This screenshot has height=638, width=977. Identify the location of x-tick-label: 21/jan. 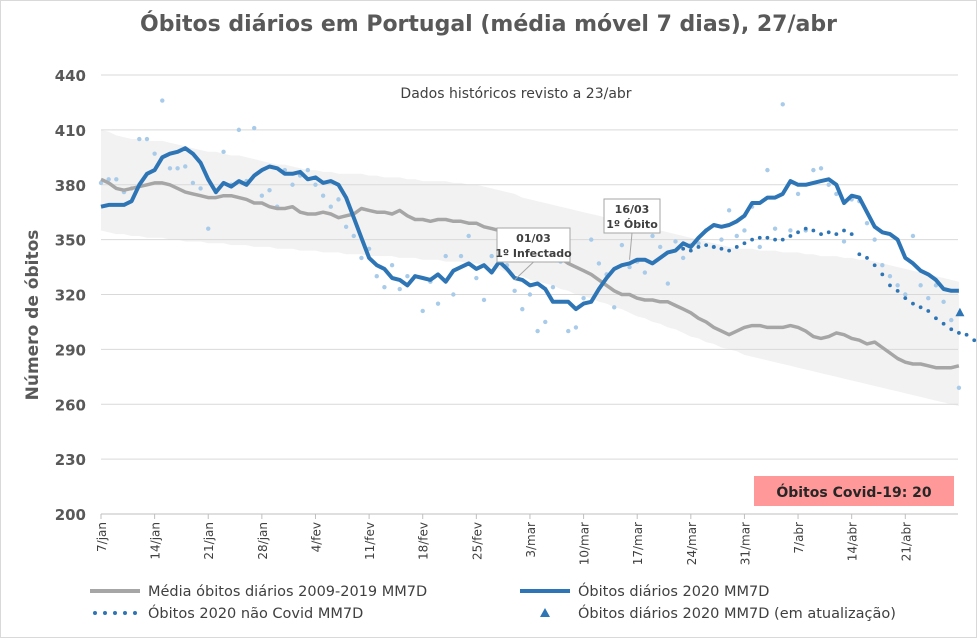
(209, 541).